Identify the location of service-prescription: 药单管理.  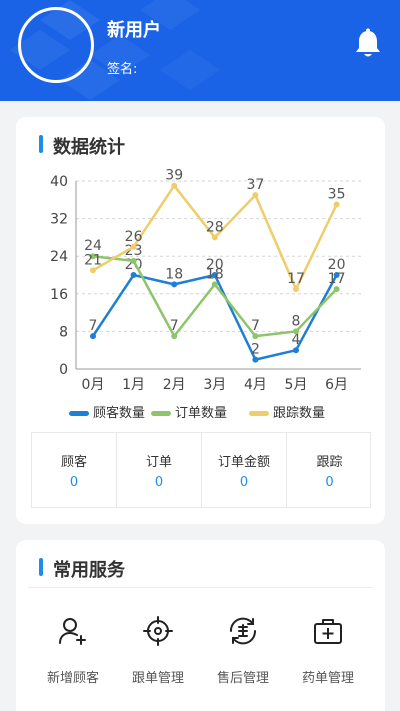
(328, 650).